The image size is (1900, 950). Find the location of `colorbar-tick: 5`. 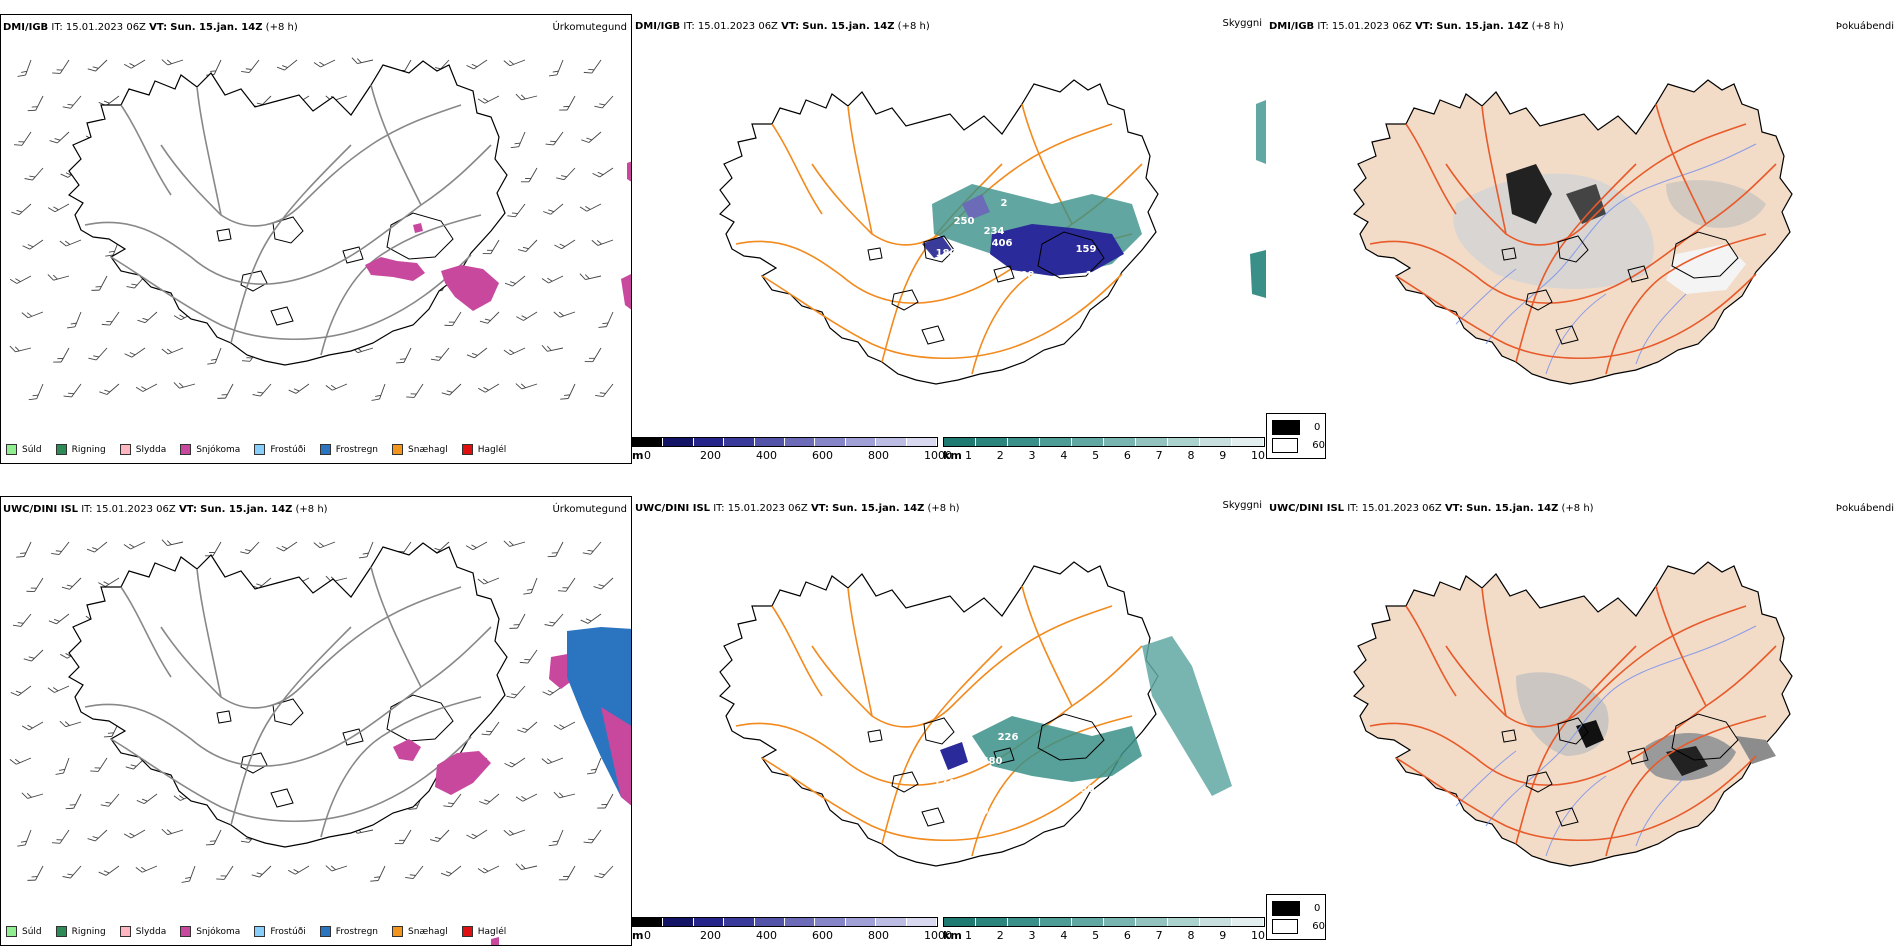

colorbar-tick: 5 is located at coordinates (1096, 935).